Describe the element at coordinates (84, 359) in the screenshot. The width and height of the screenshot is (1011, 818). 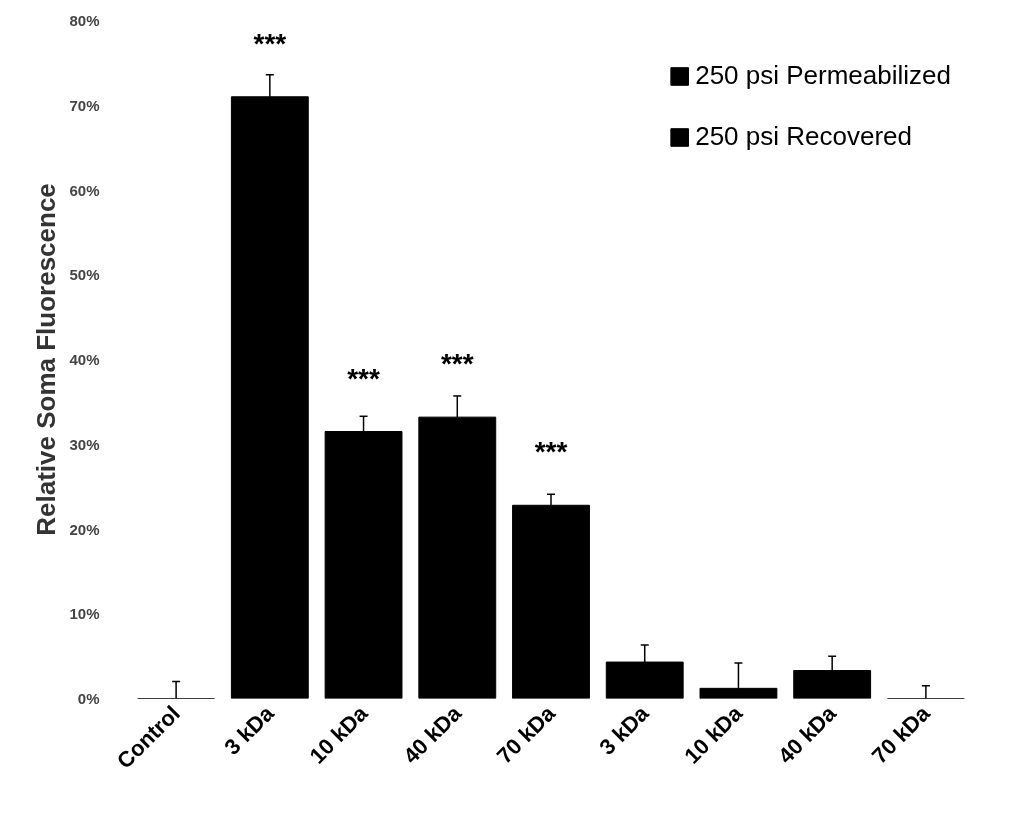
I see `y-tick-label: 40%` at that location.